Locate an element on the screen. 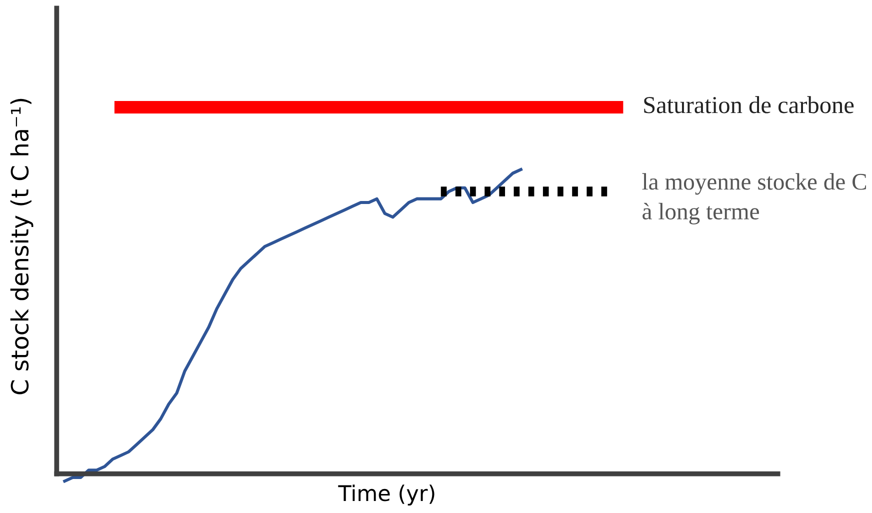 The image size is (872, 513). series-label: Saturation de carbone is located at coordinates (749, 105).